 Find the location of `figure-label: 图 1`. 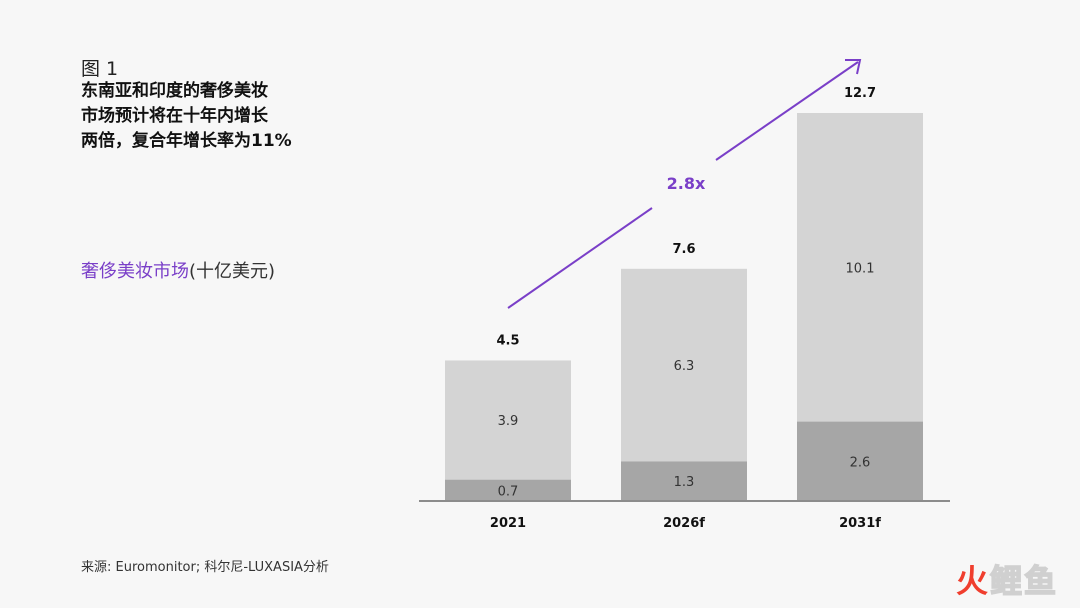

figure-label: 图 1 is located at coordinates (100, 69).